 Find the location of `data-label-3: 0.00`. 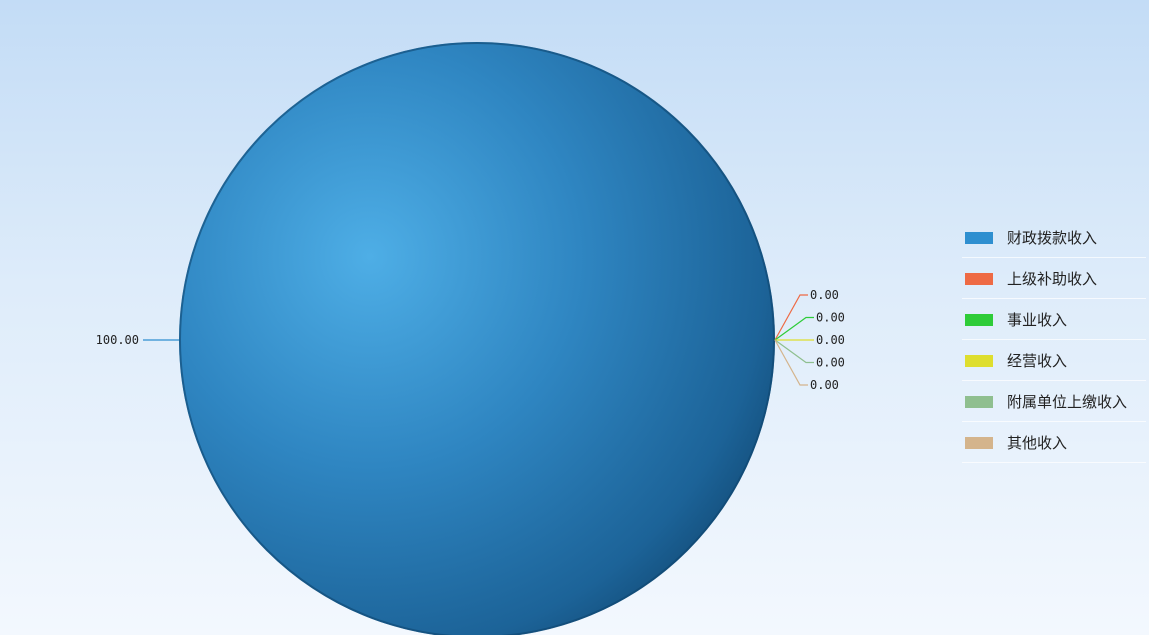

data-label-3: 0.00 is located at coordinates (830, 340).